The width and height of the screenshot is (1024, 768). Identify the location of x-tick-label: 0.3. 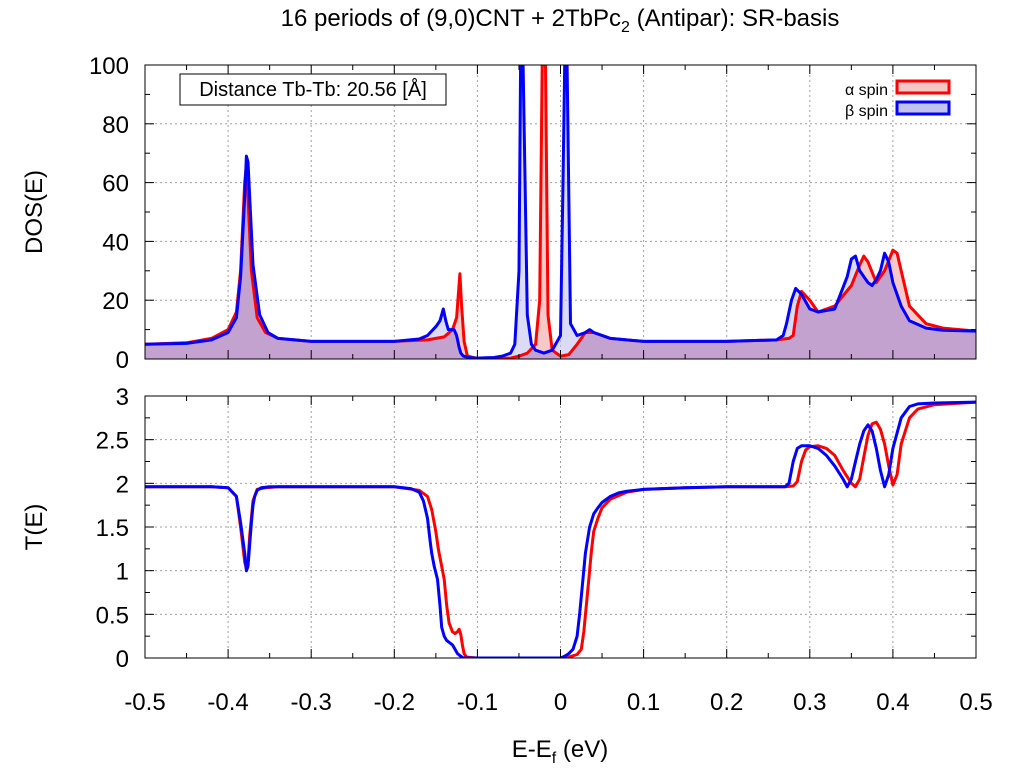
(809, 702).